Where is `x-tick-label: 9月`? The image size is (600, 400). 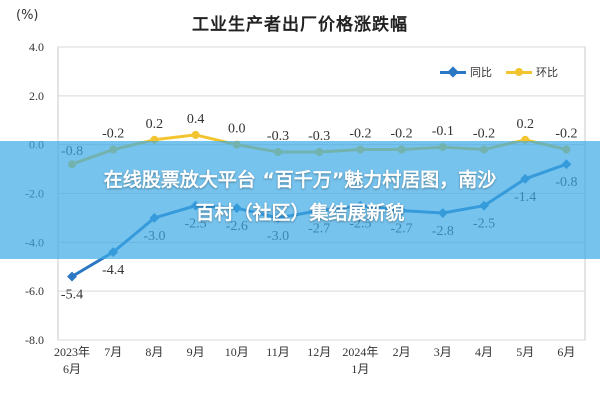
x-tick-label: 9月 is located at coordinates (196, 352).